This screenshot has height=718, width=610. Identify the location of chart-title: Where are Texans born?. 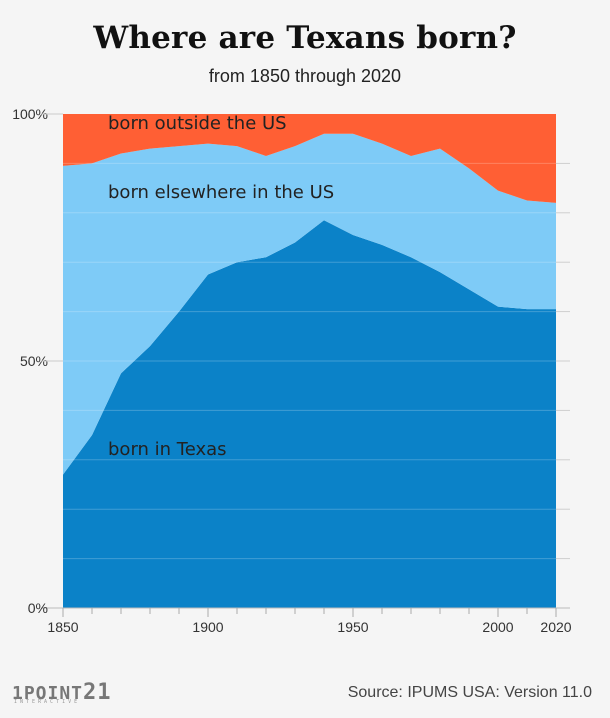
(305, 38).